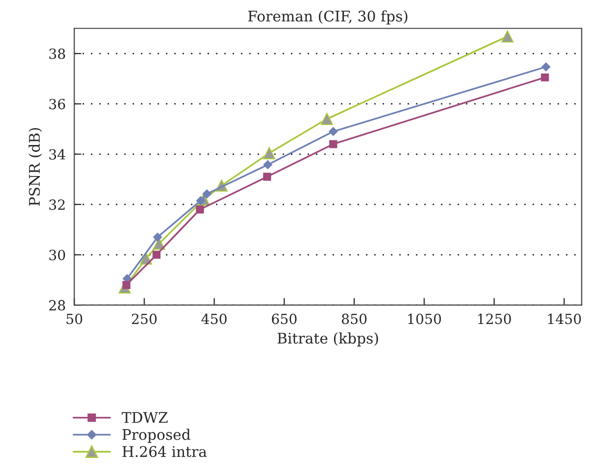 This screenshot has height=473, width=604. I want to click on x-tick-label: 650, so click(284, 319).